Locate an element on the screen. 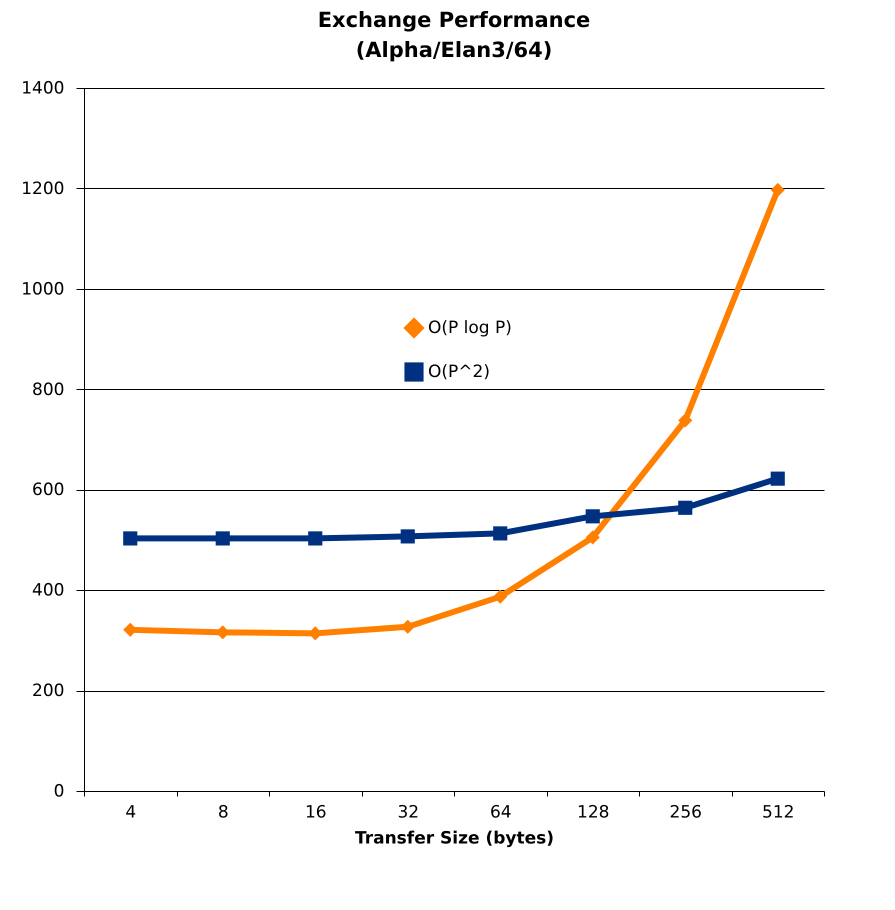 The width and height of the screenshot is (895, 910). y-tick-label: 400 is located at coordinates (48, 590).